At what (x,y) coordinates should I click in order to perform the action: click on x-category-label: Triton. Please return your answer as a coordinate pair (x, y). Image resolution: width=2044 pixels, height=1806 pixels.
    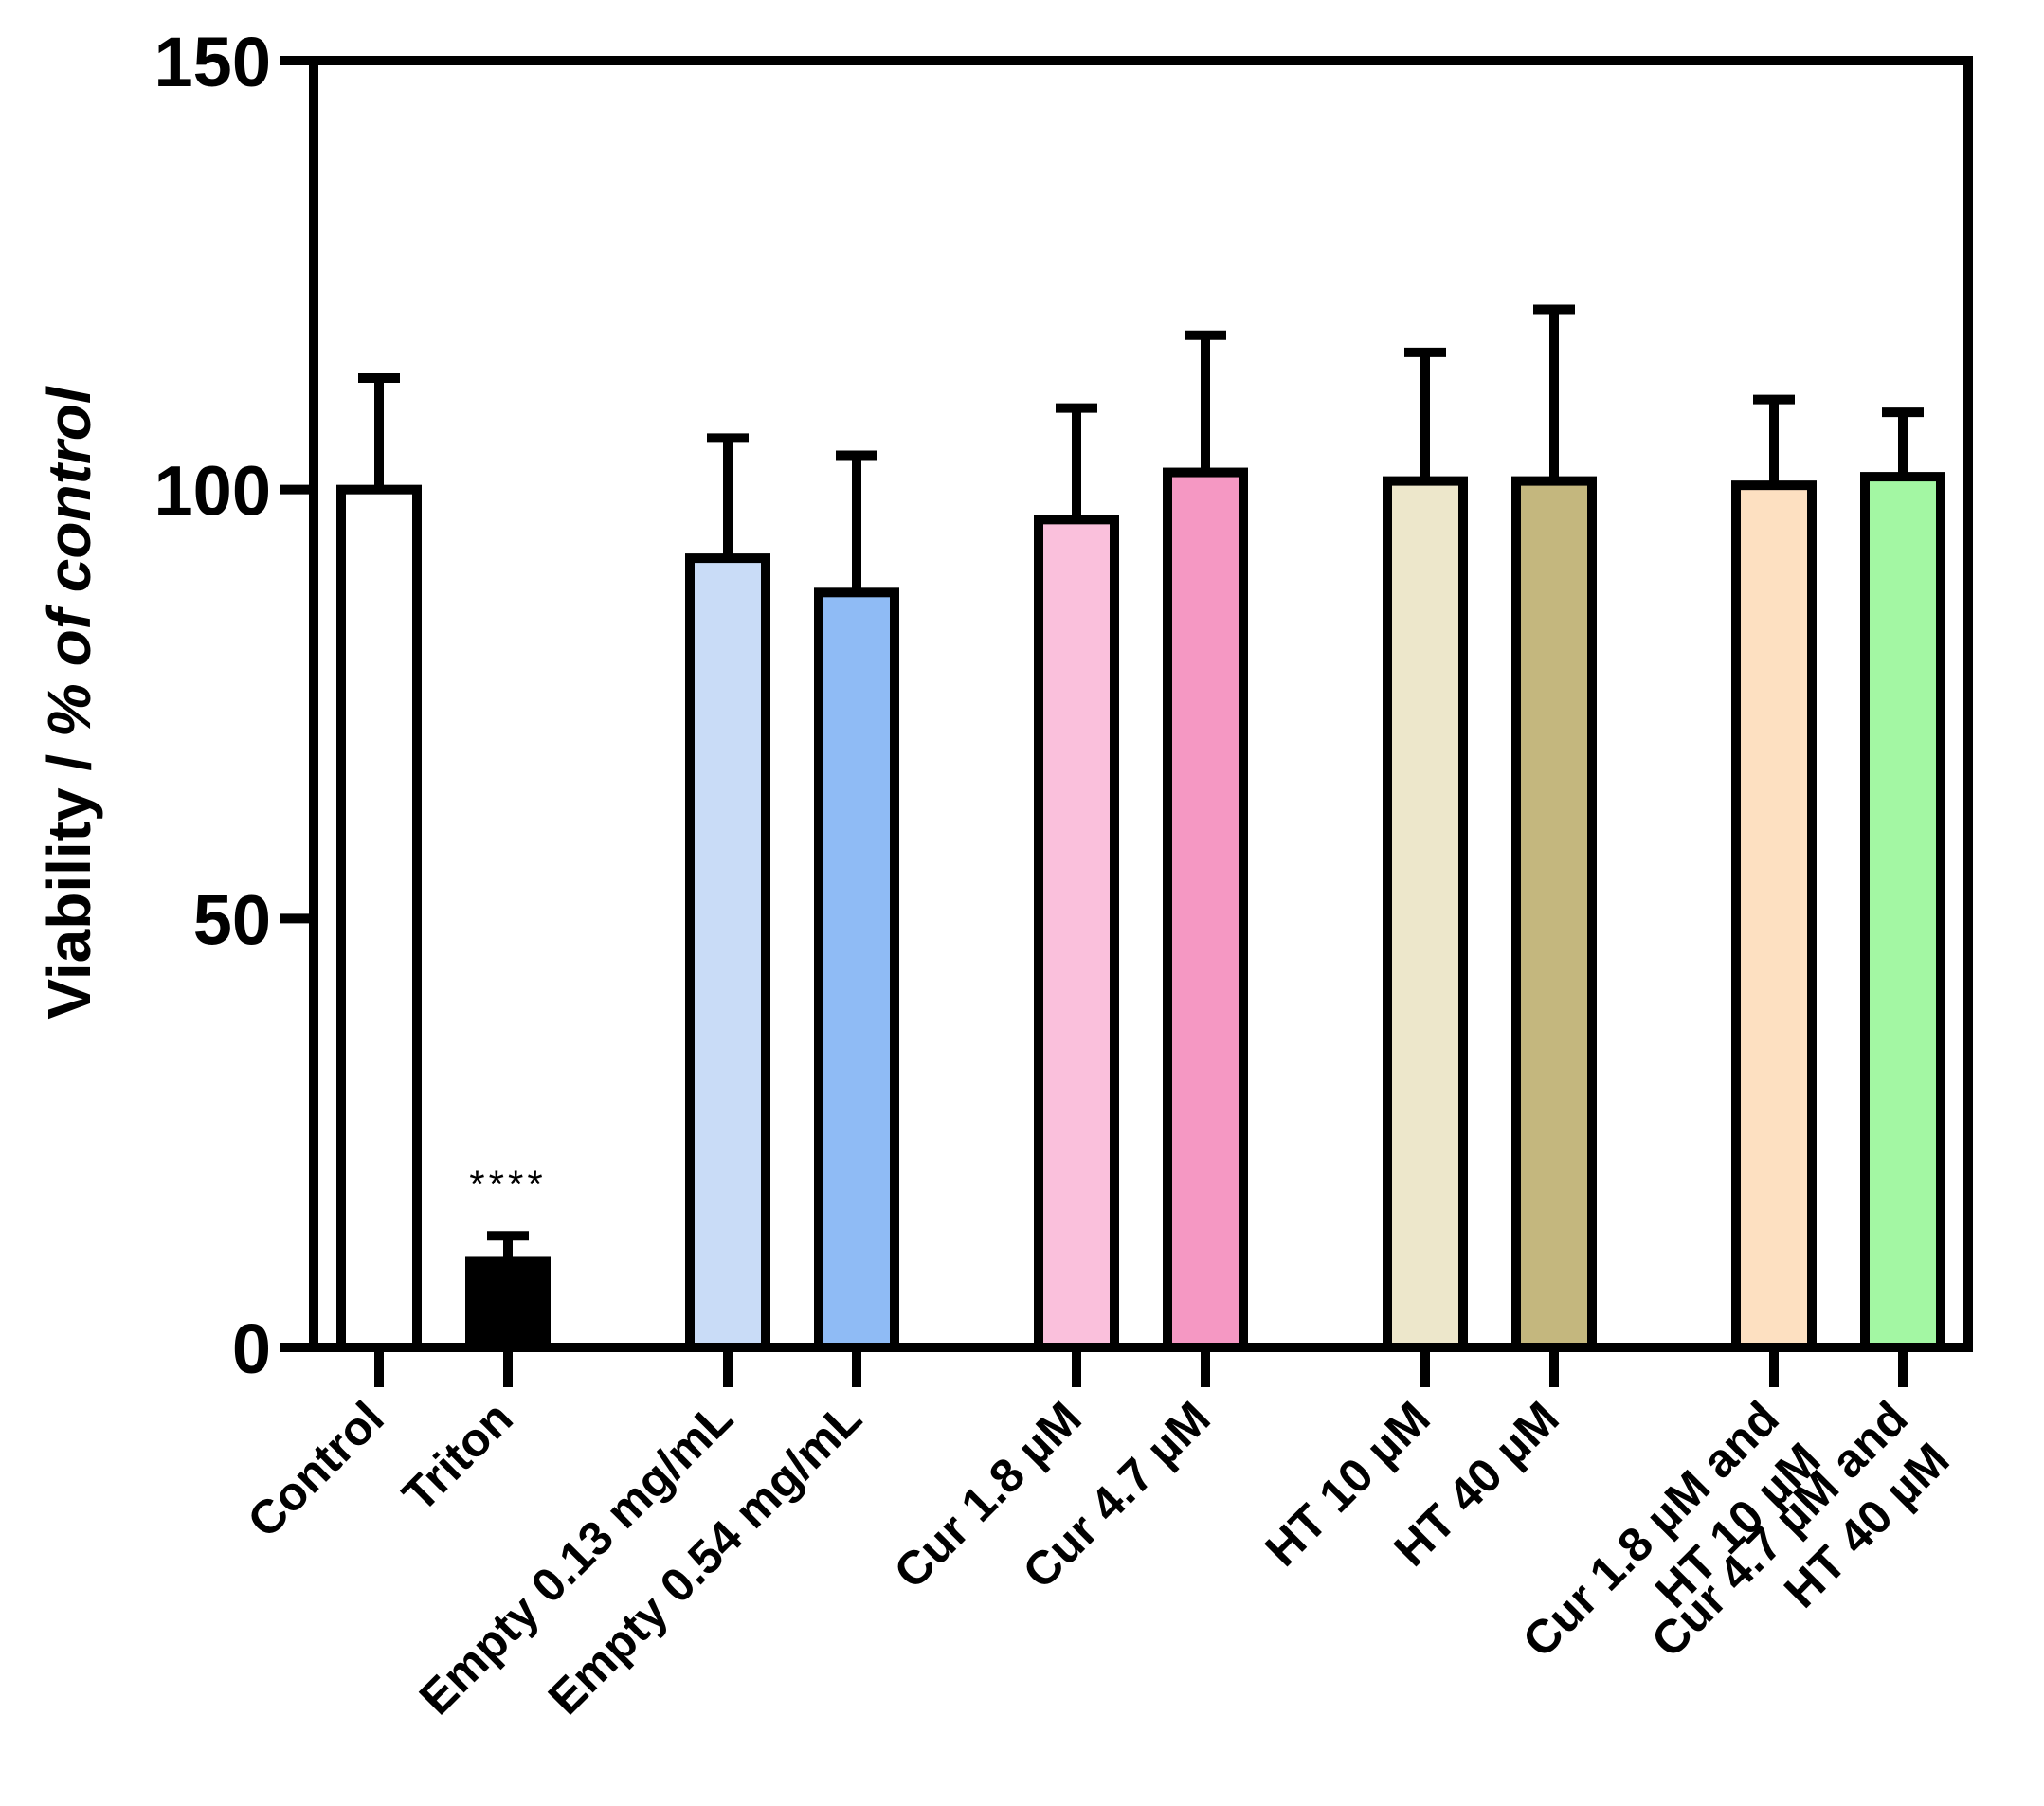
    Looking at the image, I should click on (458, 1456).